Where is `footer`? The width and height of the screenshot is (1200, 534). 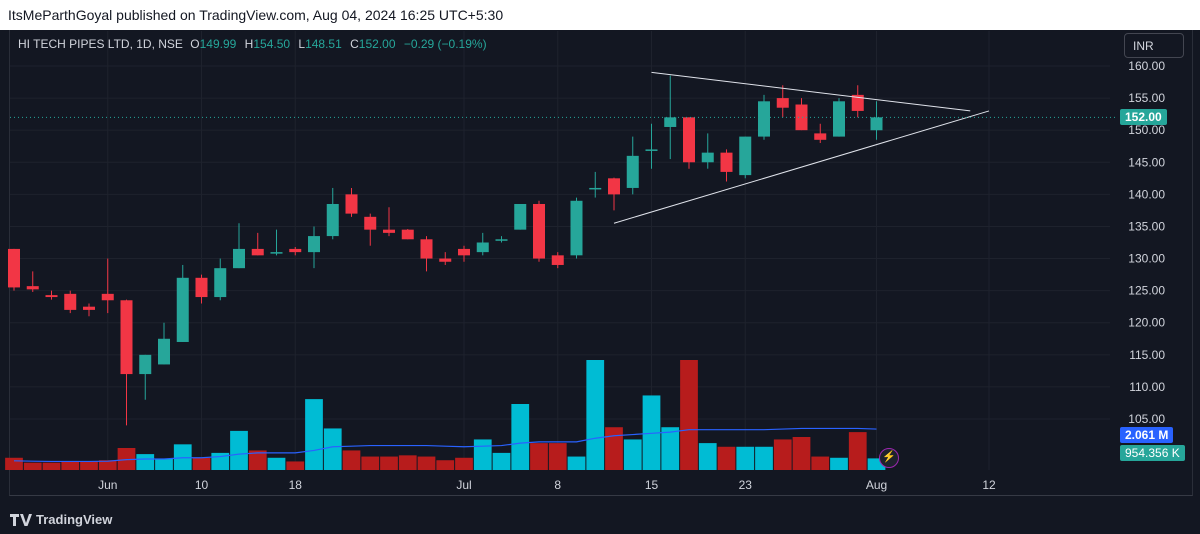
footer is located at coordinates (600, 515).